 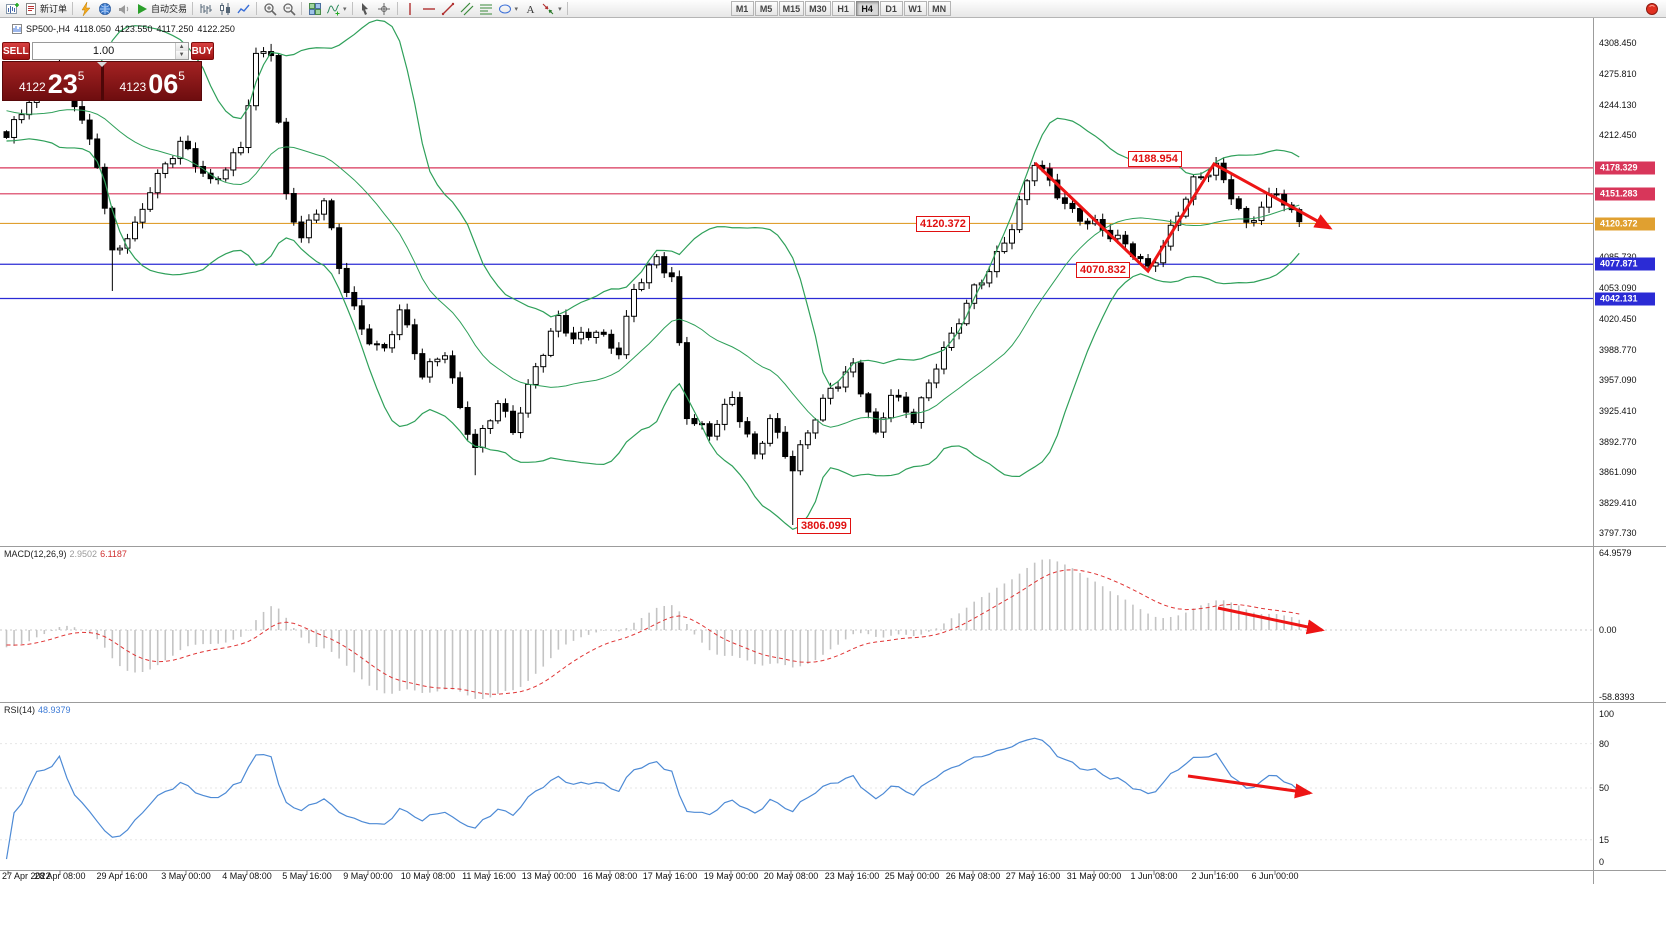 I want to click on bar-chart-mode-button, so click(x=205, y=9).